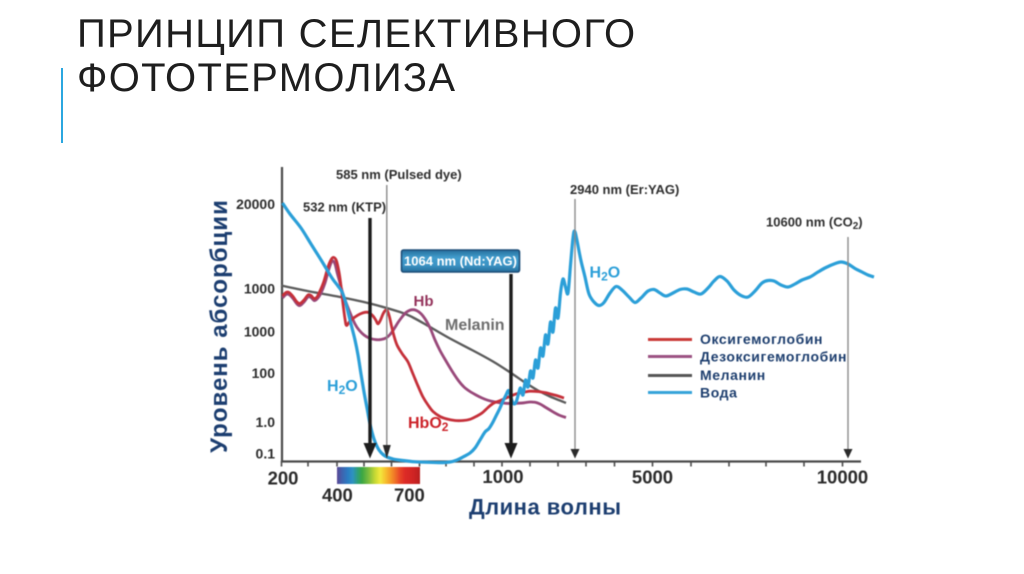  Describe the element at coordinates (733, 375) in the screenshot. I see `svg-text: Меланин` at that location.